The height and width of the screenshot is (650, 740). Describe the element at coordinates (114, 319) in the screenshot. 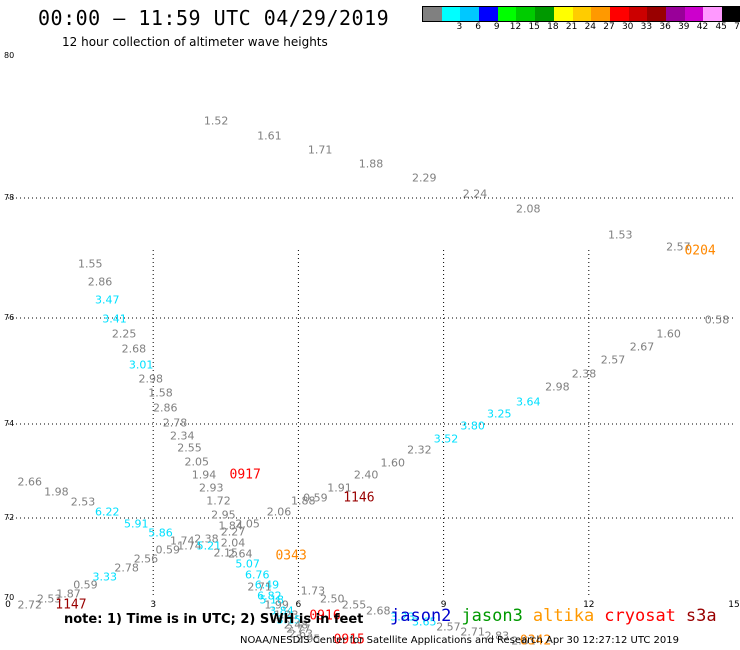

I see `wave-height-value: 3.41` at that location.